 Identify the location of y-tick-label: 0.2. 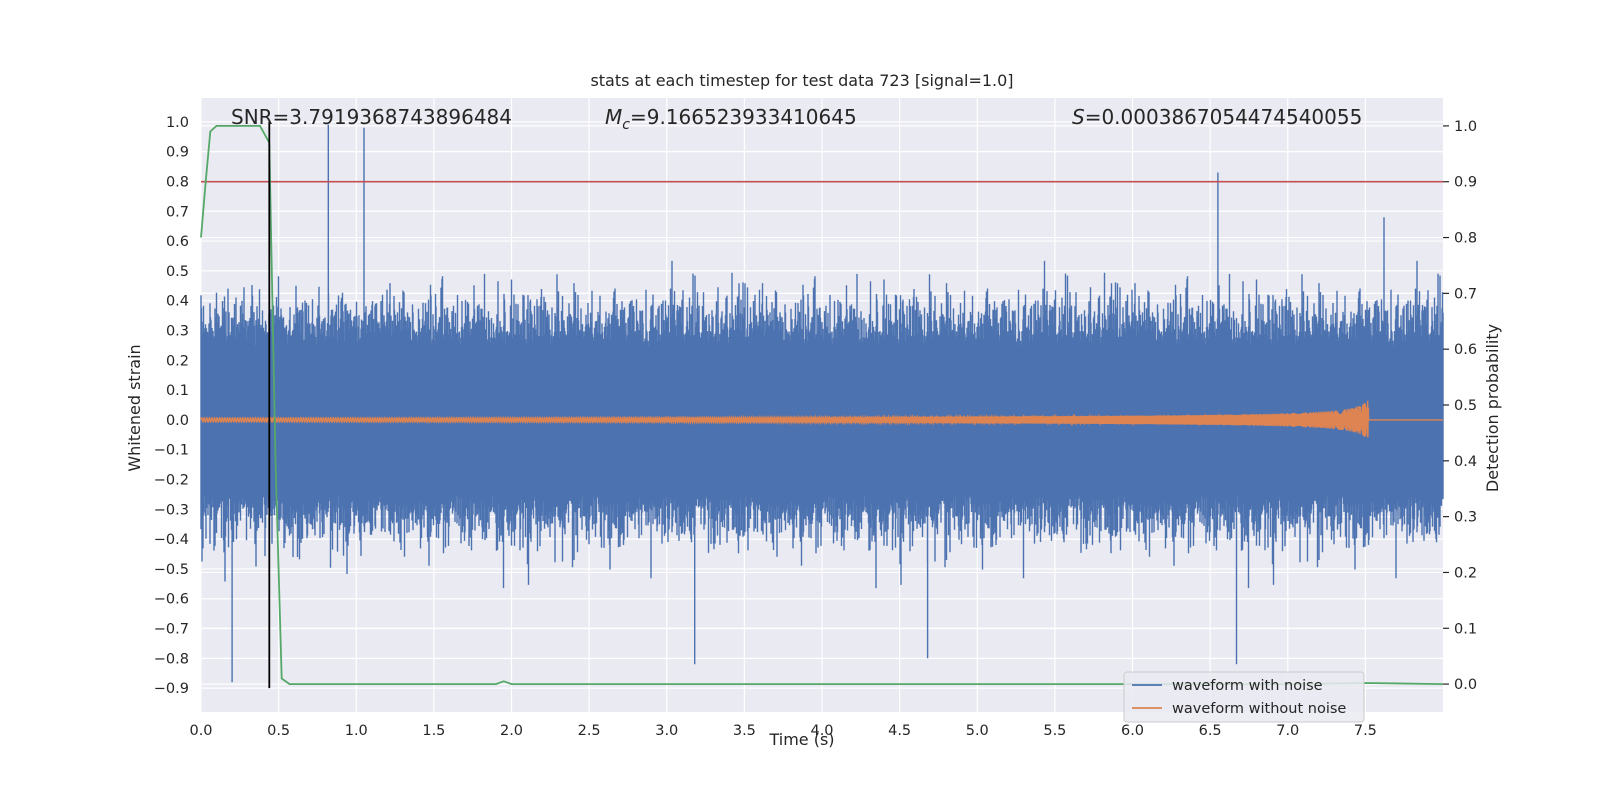
(177, 361).